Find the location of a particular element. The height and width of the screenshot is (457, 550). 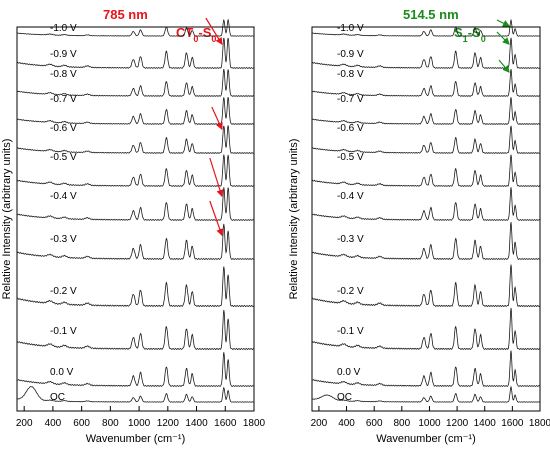

panel-title: 785 nm is located at coordinates (125, 14).